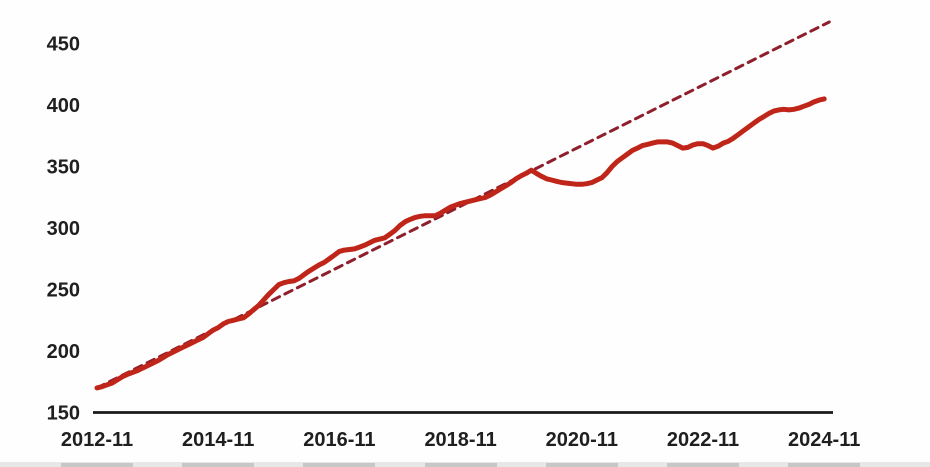 The width and height of the screenshot is (930, 467). I want to click on y-tick-label: 300, so click(63, 229).